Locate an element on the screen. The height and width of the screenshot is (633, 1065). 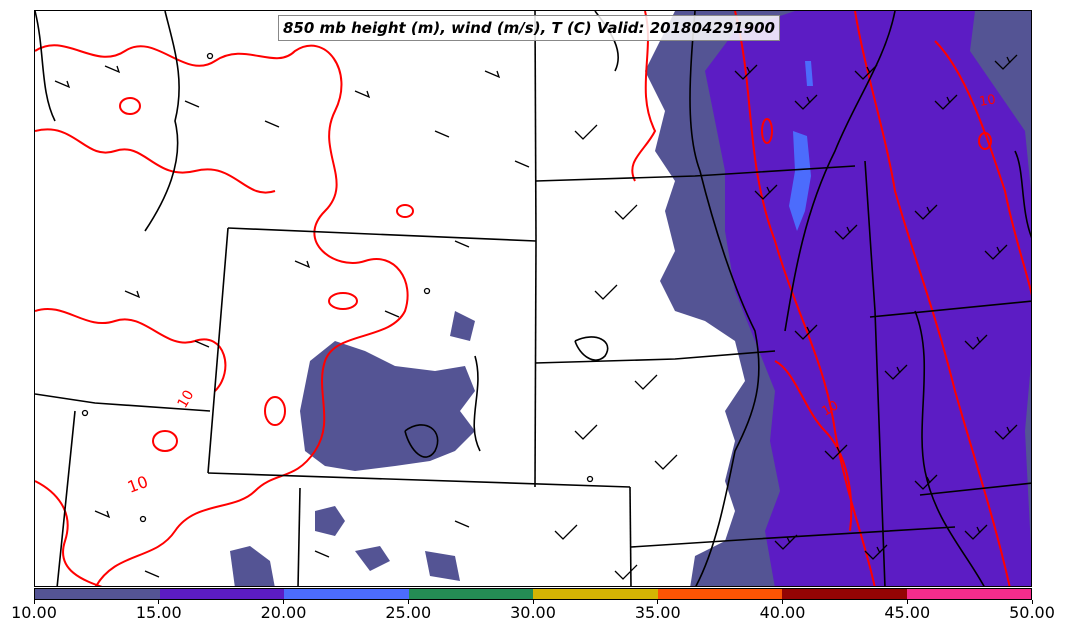
shading-10-15-west-d is located at coordinates (372, 558).